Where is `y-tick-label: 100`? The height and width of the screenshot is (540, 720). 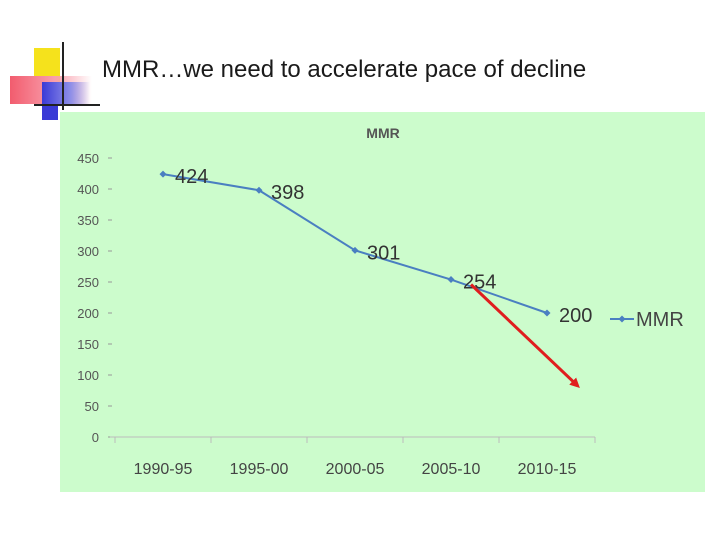
y-tick-label: 100 is located at coordinates (88, 375).